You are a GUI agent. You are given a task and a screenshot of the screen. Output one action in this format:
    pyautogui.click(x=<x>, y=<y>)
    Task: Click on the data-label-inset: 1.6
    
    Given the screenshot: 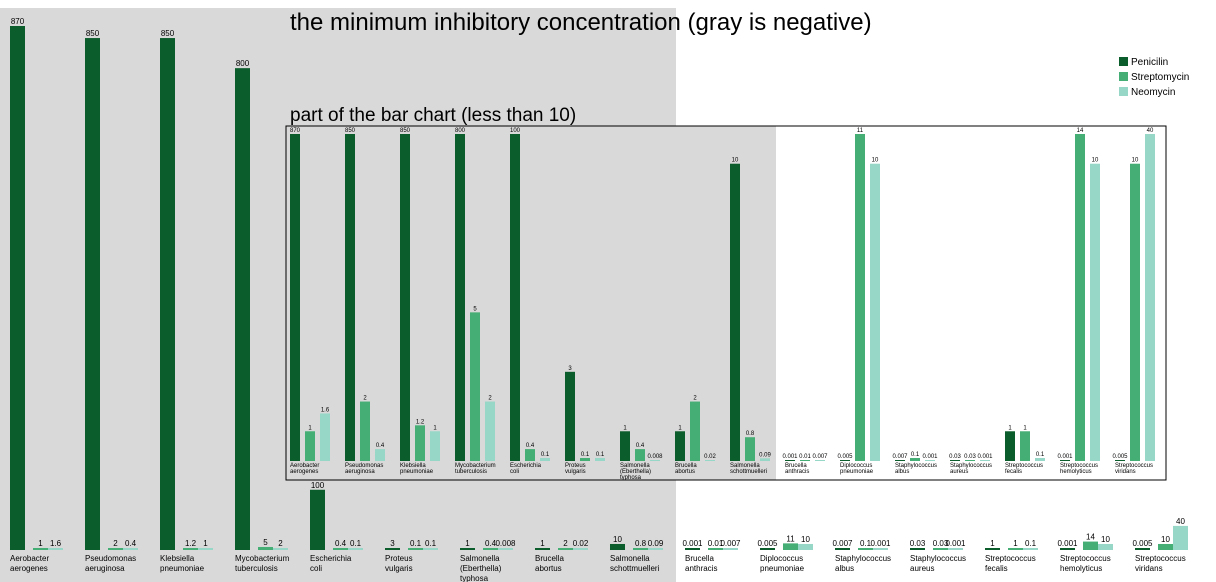 What is the action you would take?
    pyautogui.click(x=325, y=410)
    